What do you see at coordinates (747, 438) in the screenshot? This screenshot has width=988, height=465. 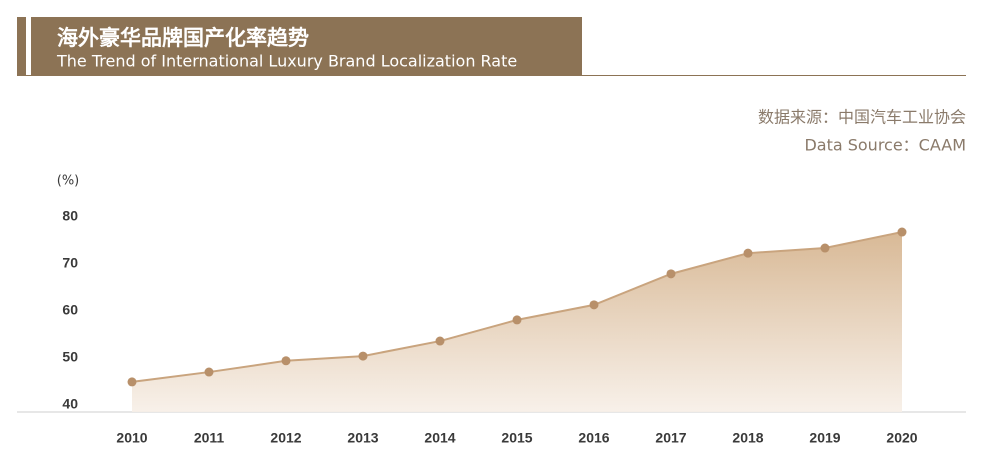 I see `x-tick-label: 2018` at bounding box center [747, 438].